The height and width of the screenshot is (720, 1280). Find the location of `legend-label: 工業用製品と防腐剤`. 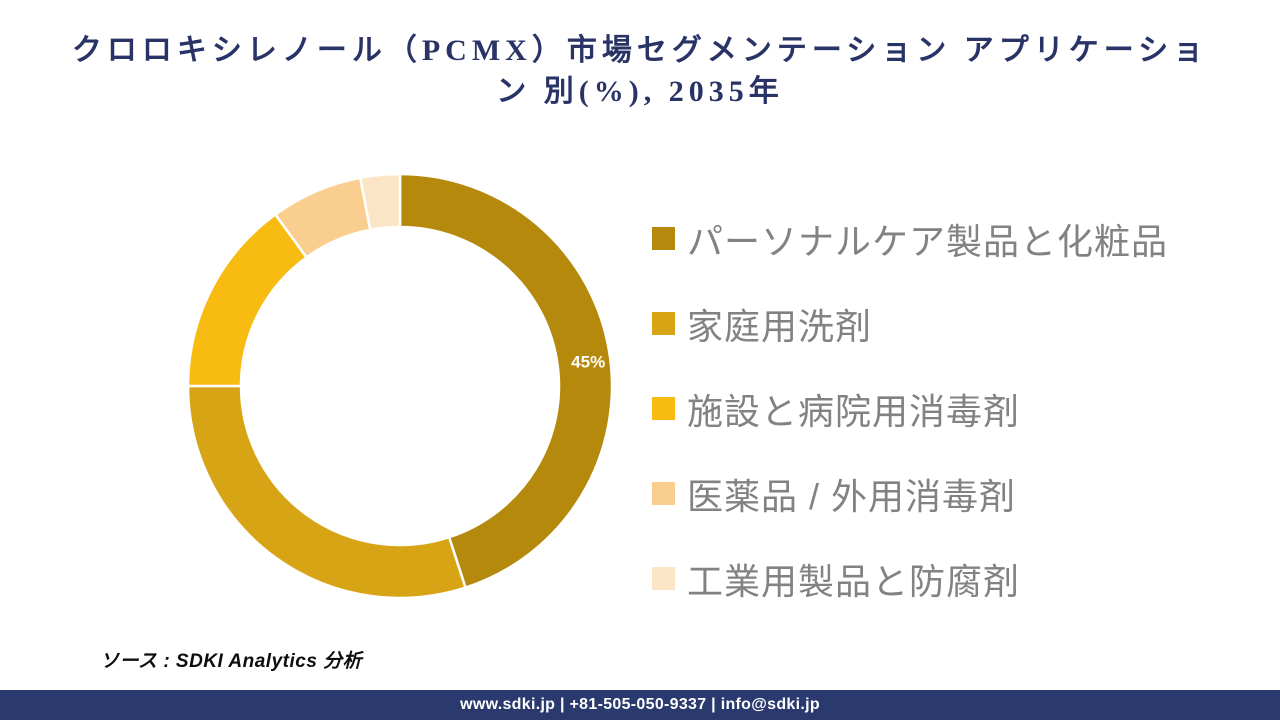

legend-label: 工業用製品と防腐剤 is located at coordinates (854, 581).